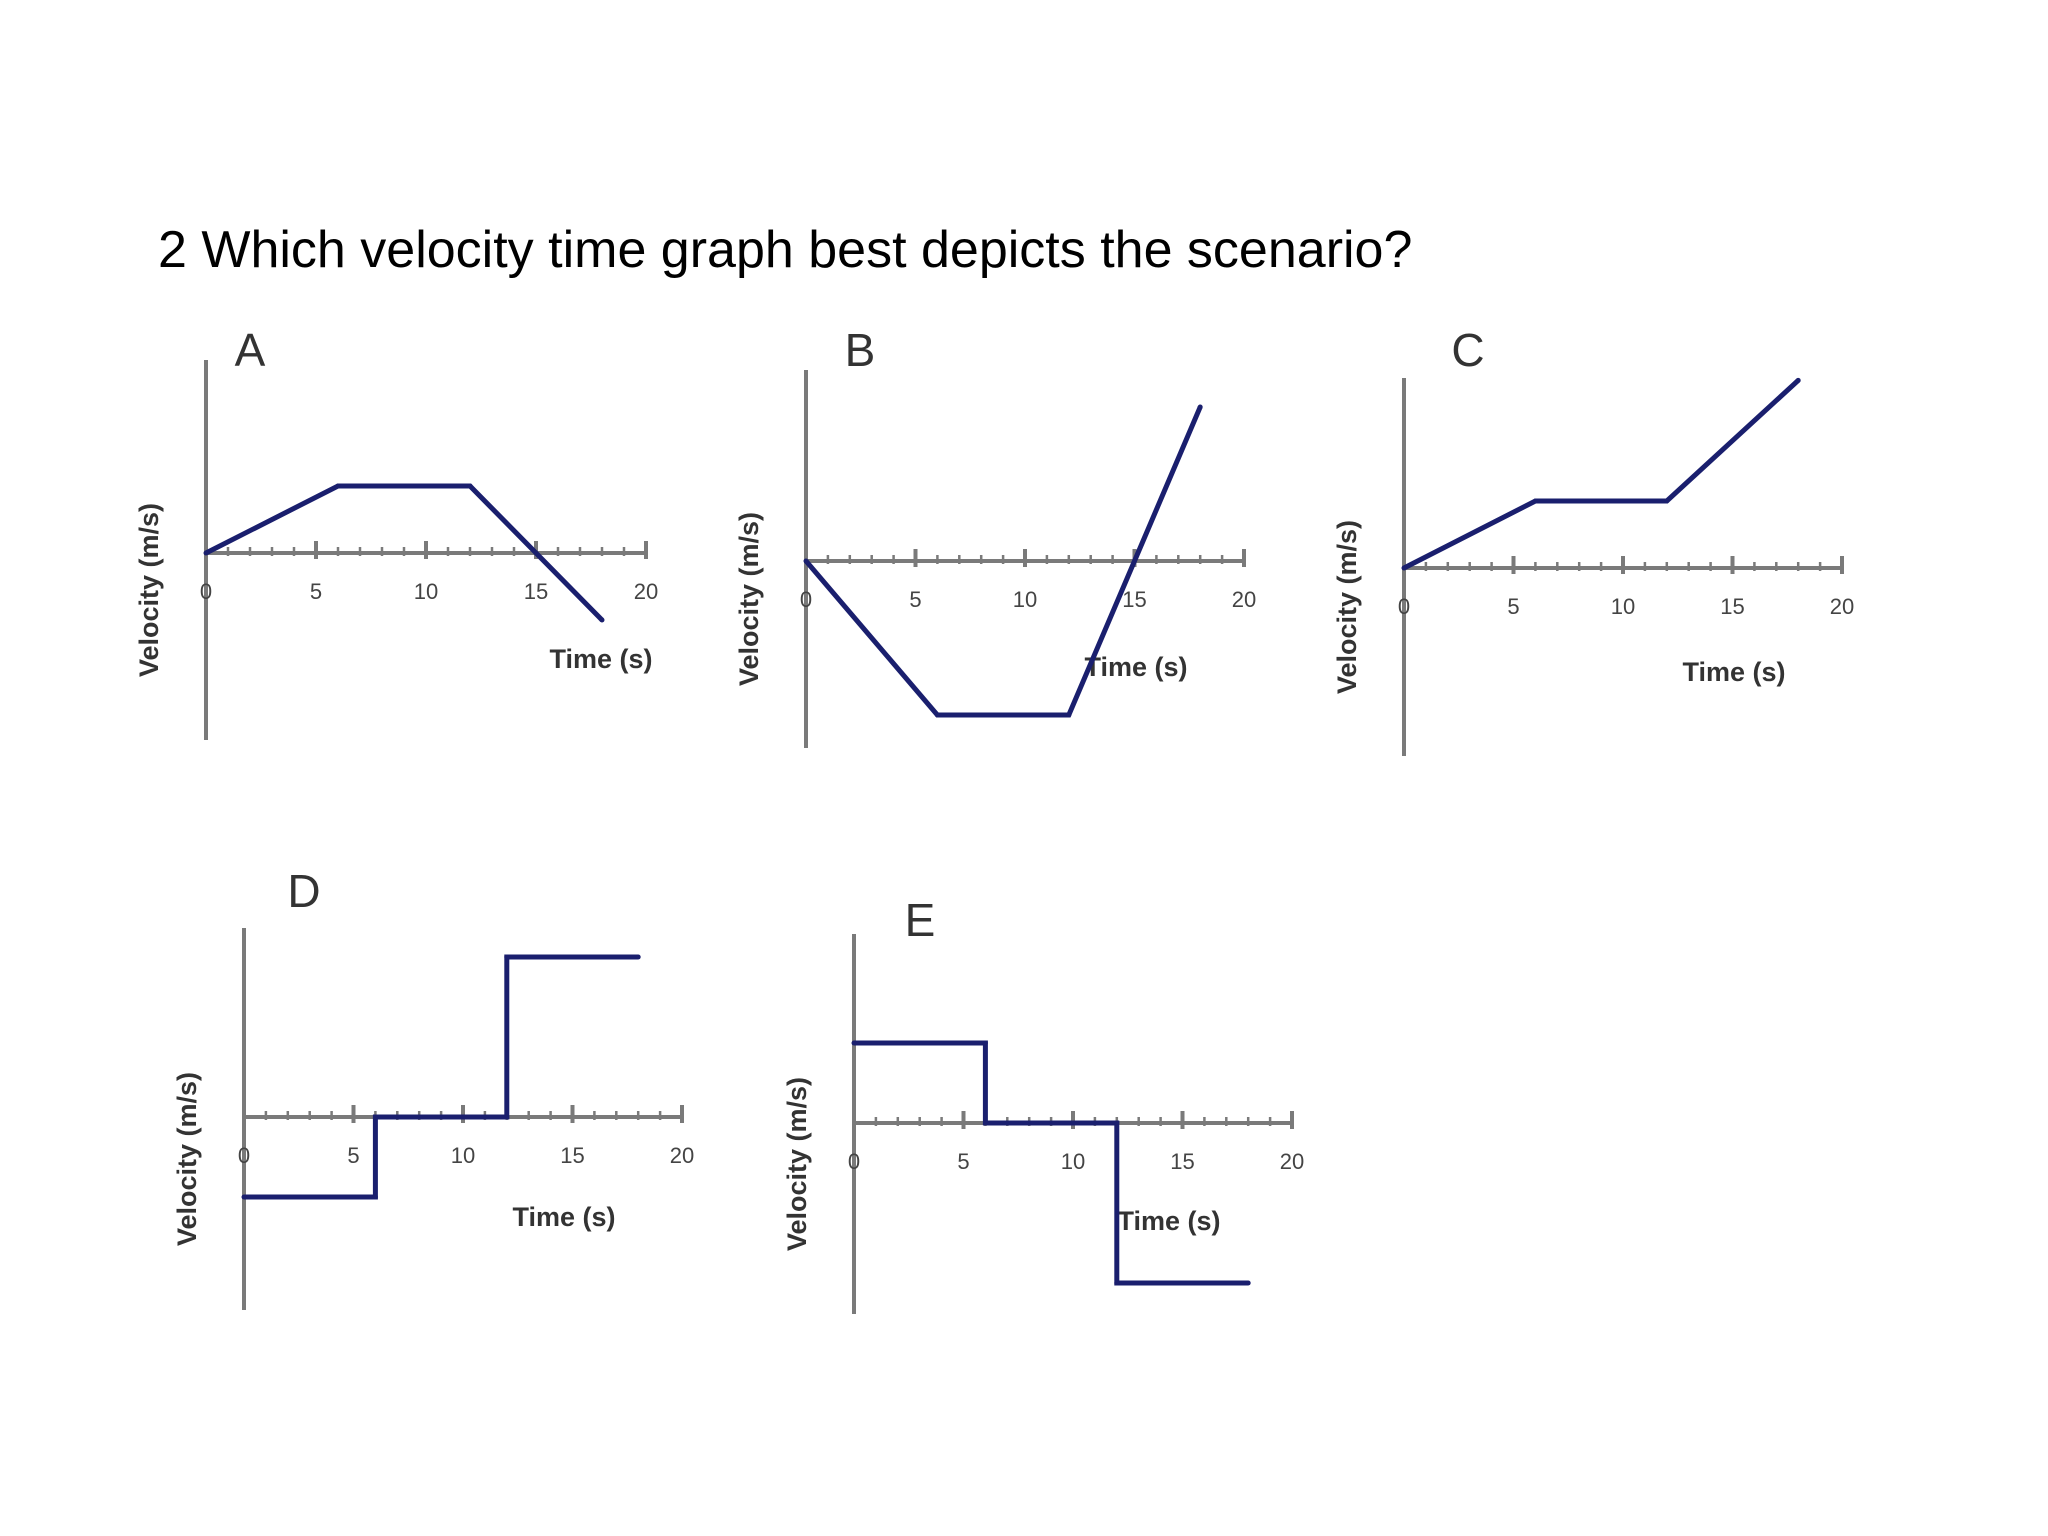  I want to click on chart-letter: E, so click(920, 920).